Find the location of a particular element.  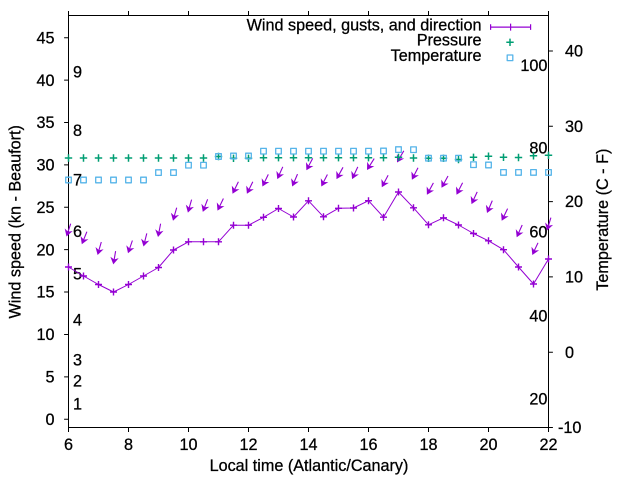

svg-text: 9 is located at coordinates (77, 73).